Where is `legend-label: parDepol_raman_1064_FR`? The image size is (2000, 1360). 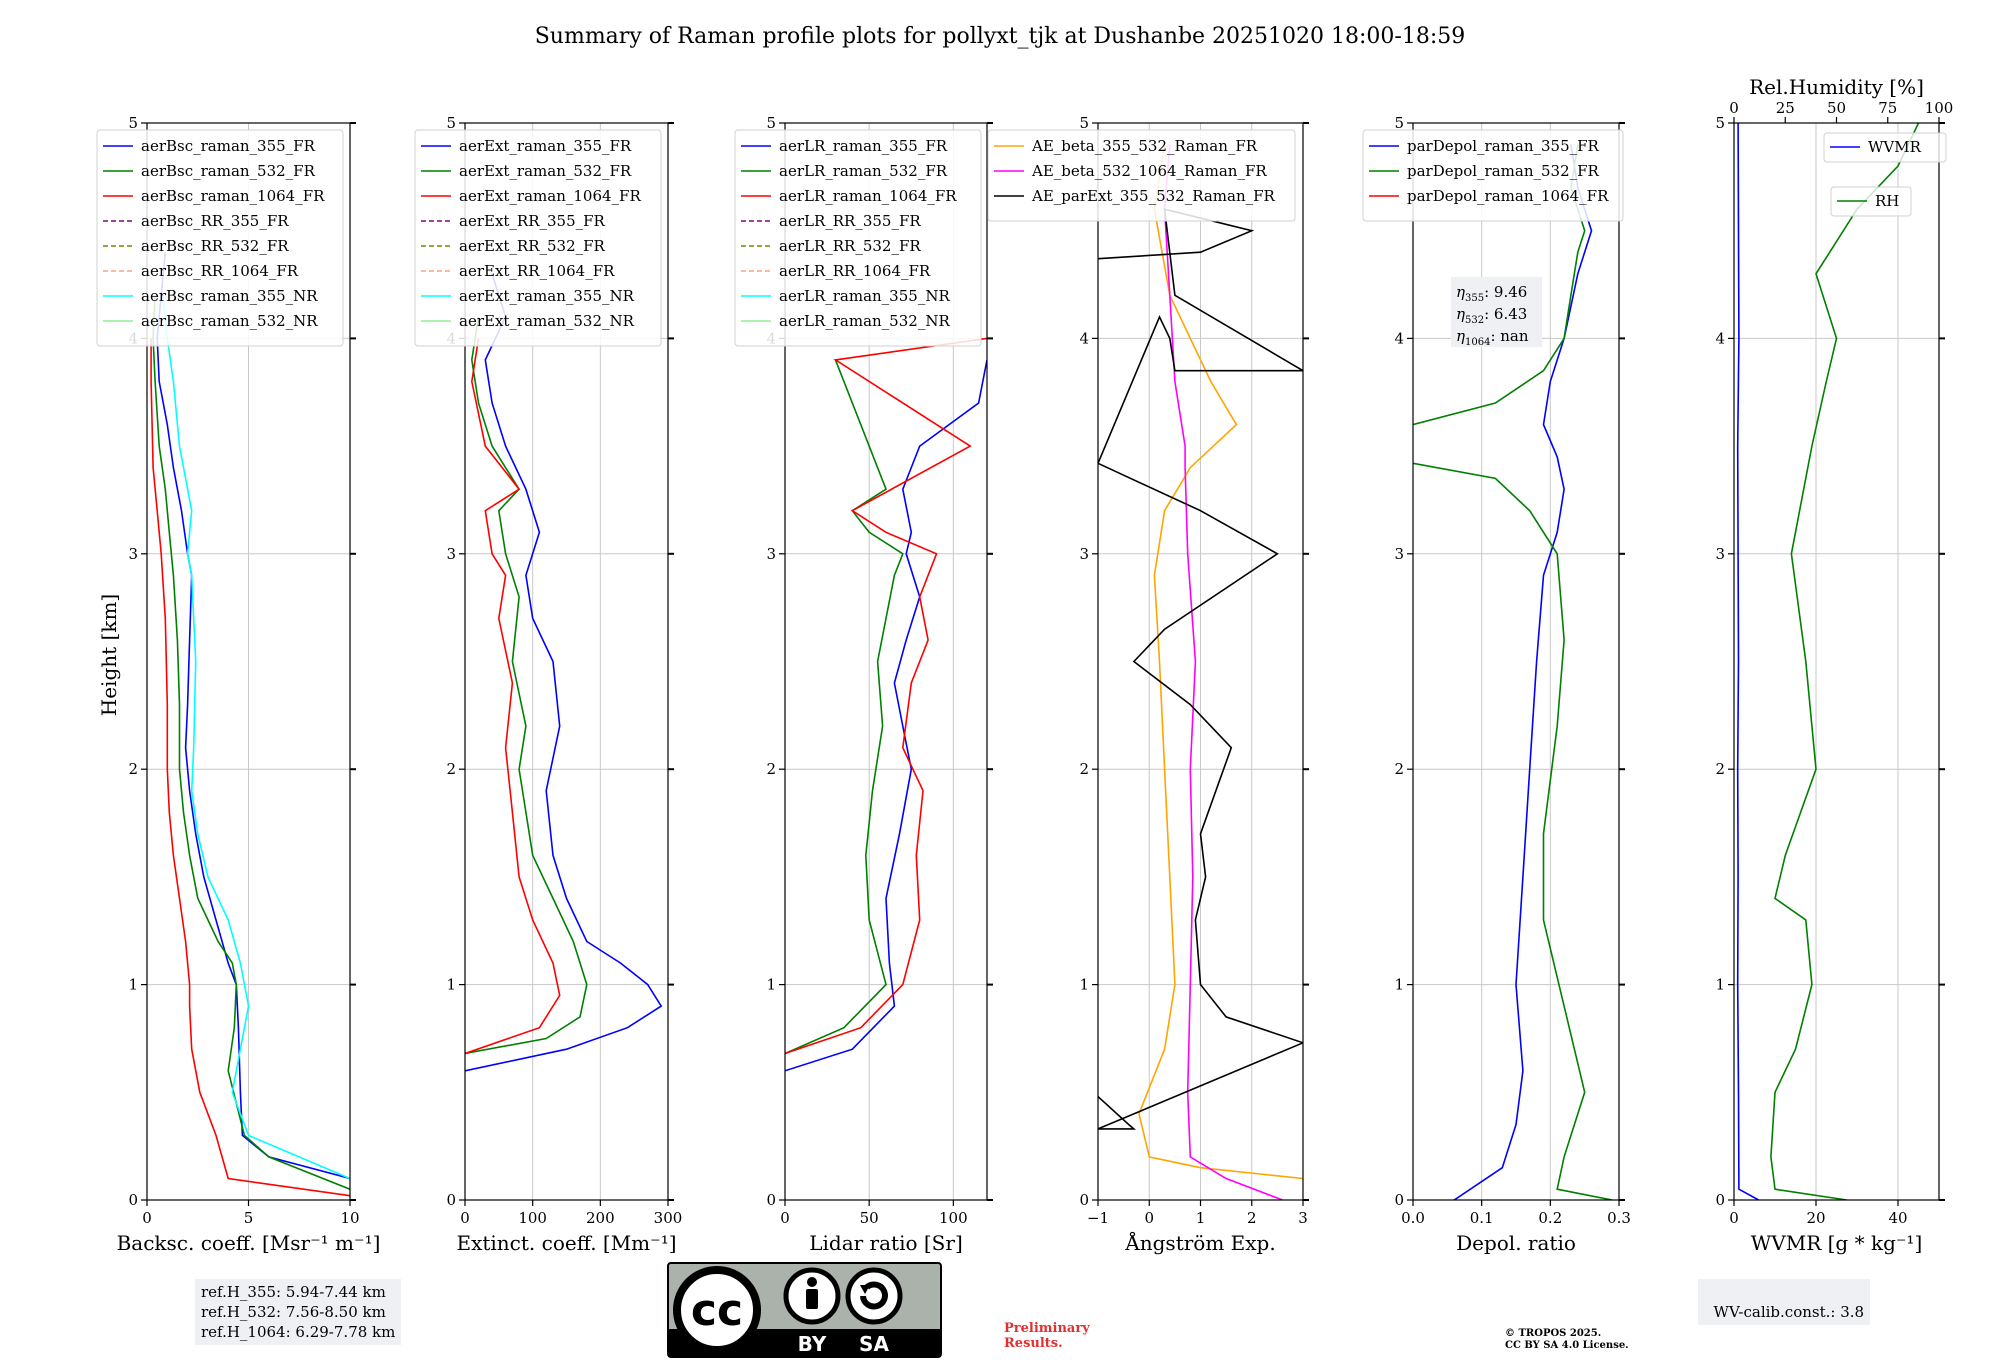 legend-label: parDepol_raman_1064_FR is located at coordinates (1508, 196).